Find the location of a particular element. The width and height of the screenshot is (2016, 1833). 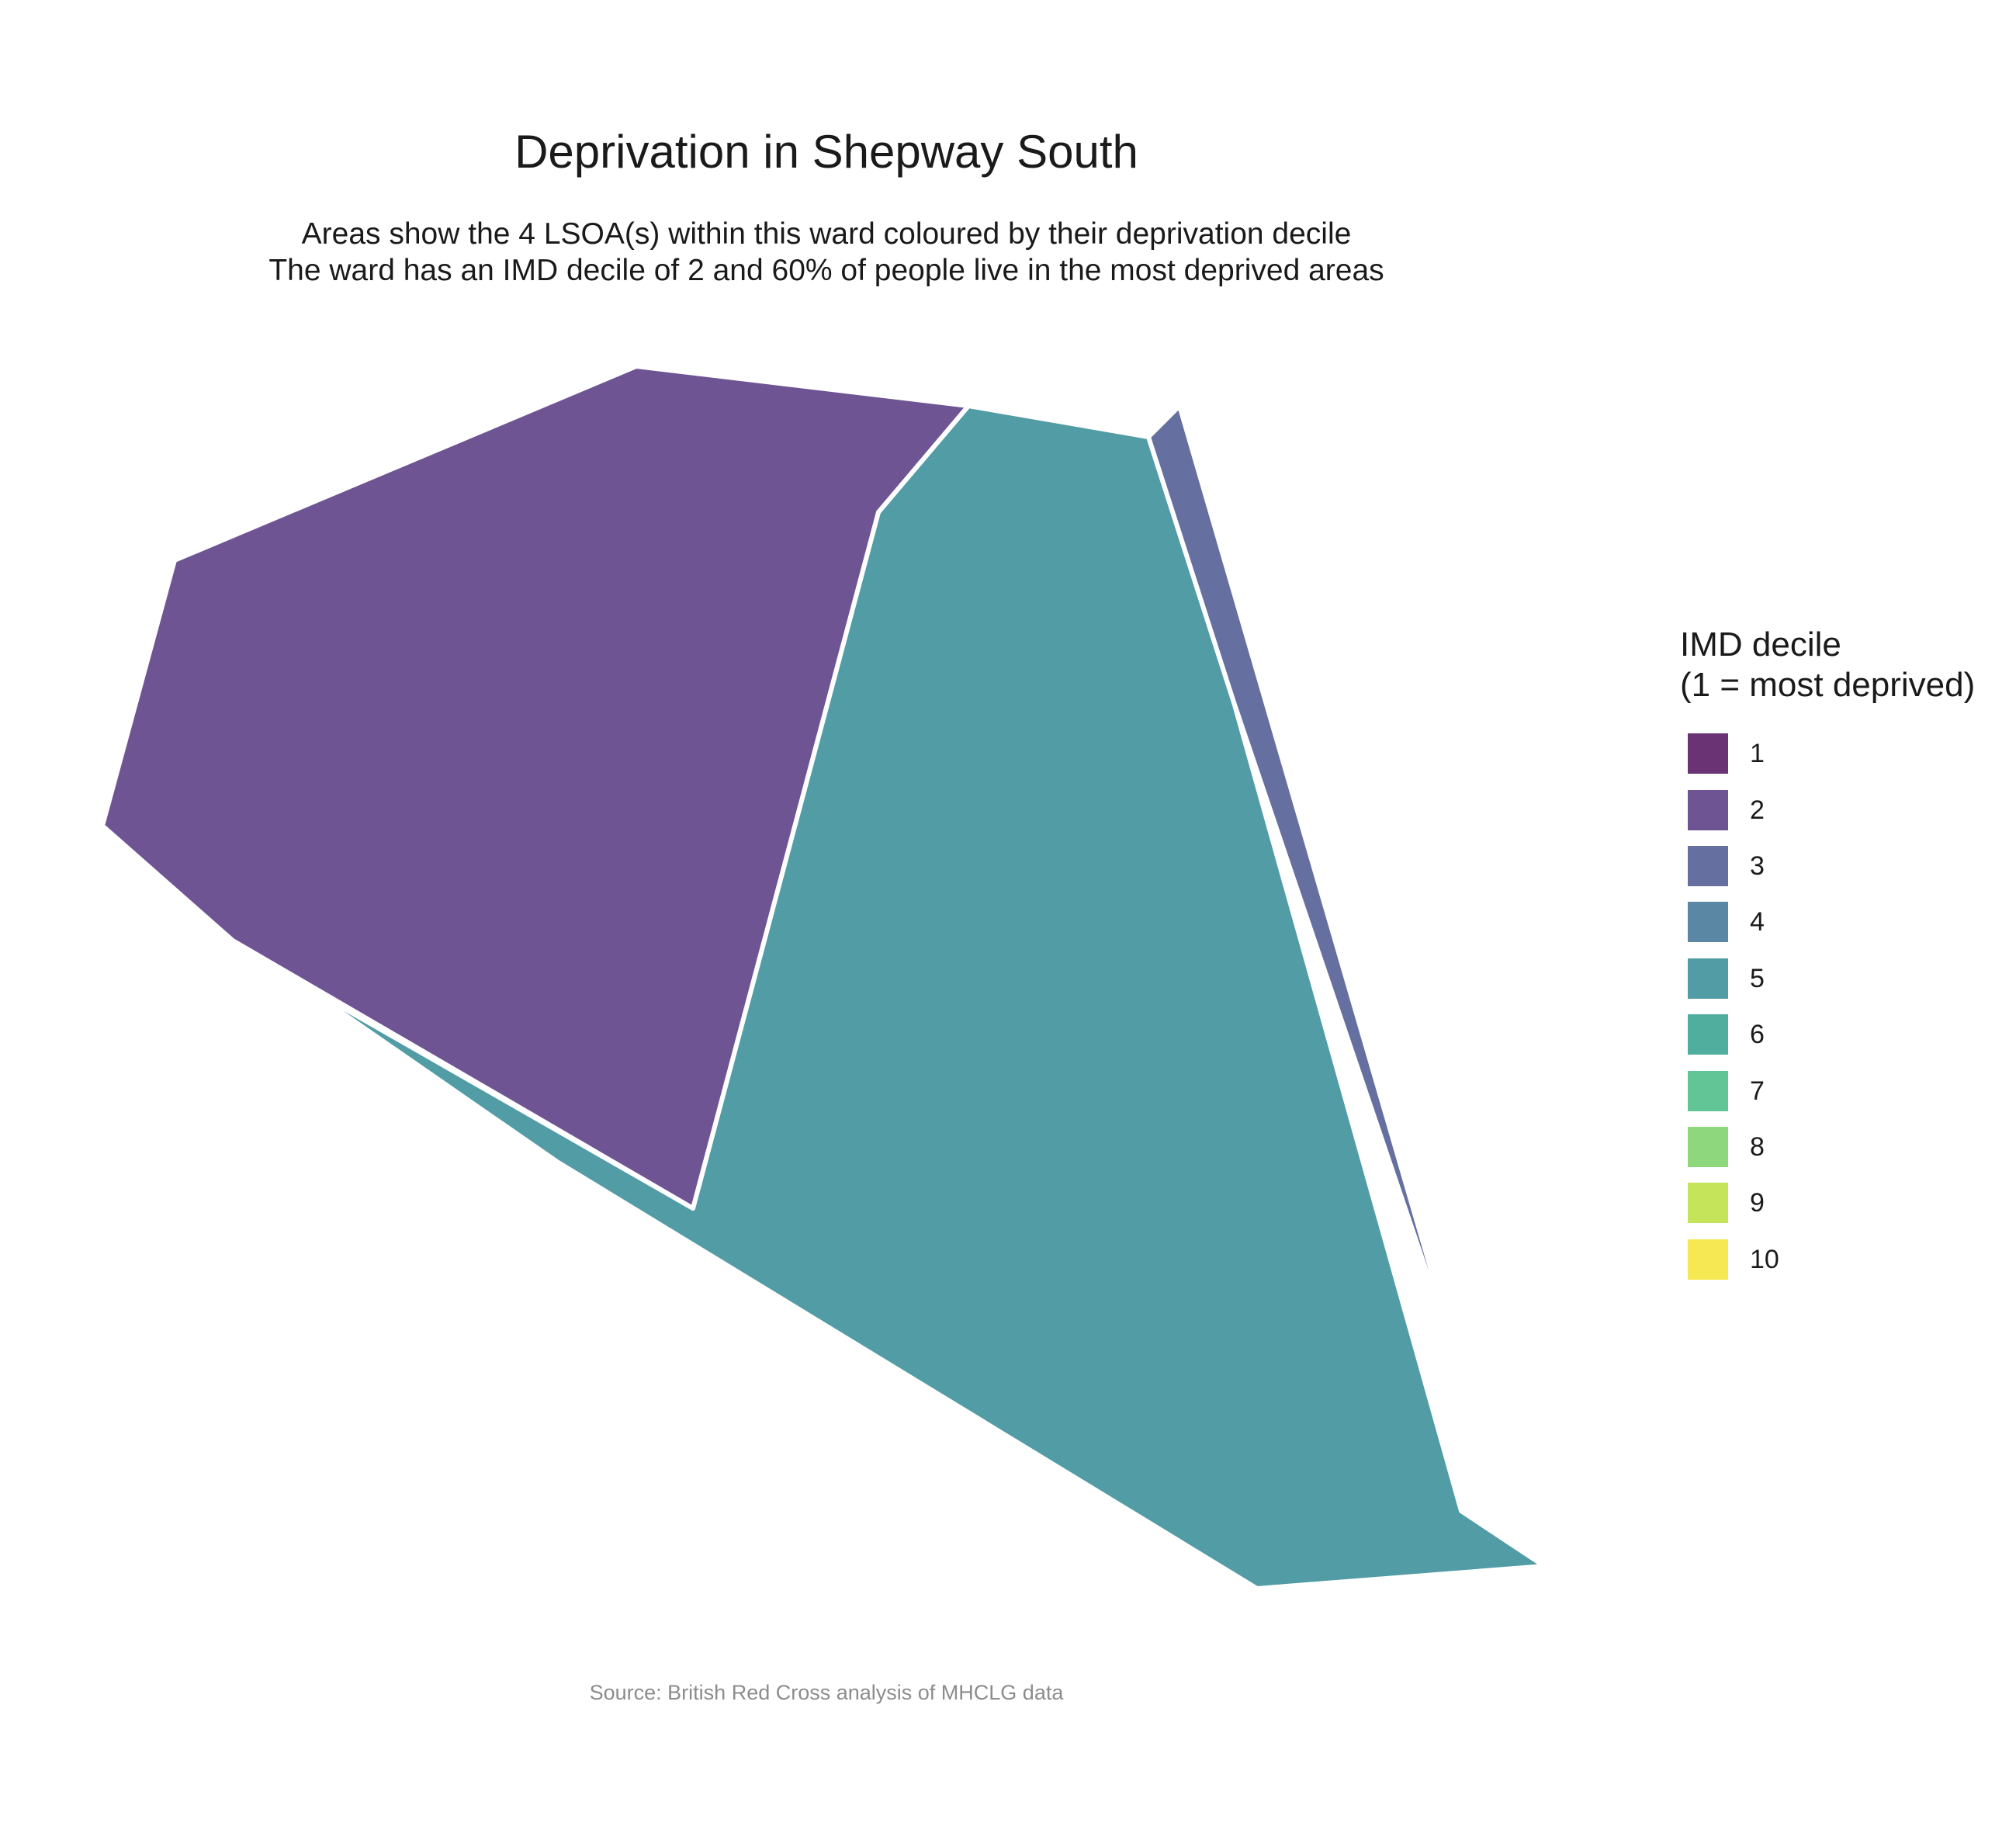

legend-label: 10 is located at coordinates (1765, 1259).